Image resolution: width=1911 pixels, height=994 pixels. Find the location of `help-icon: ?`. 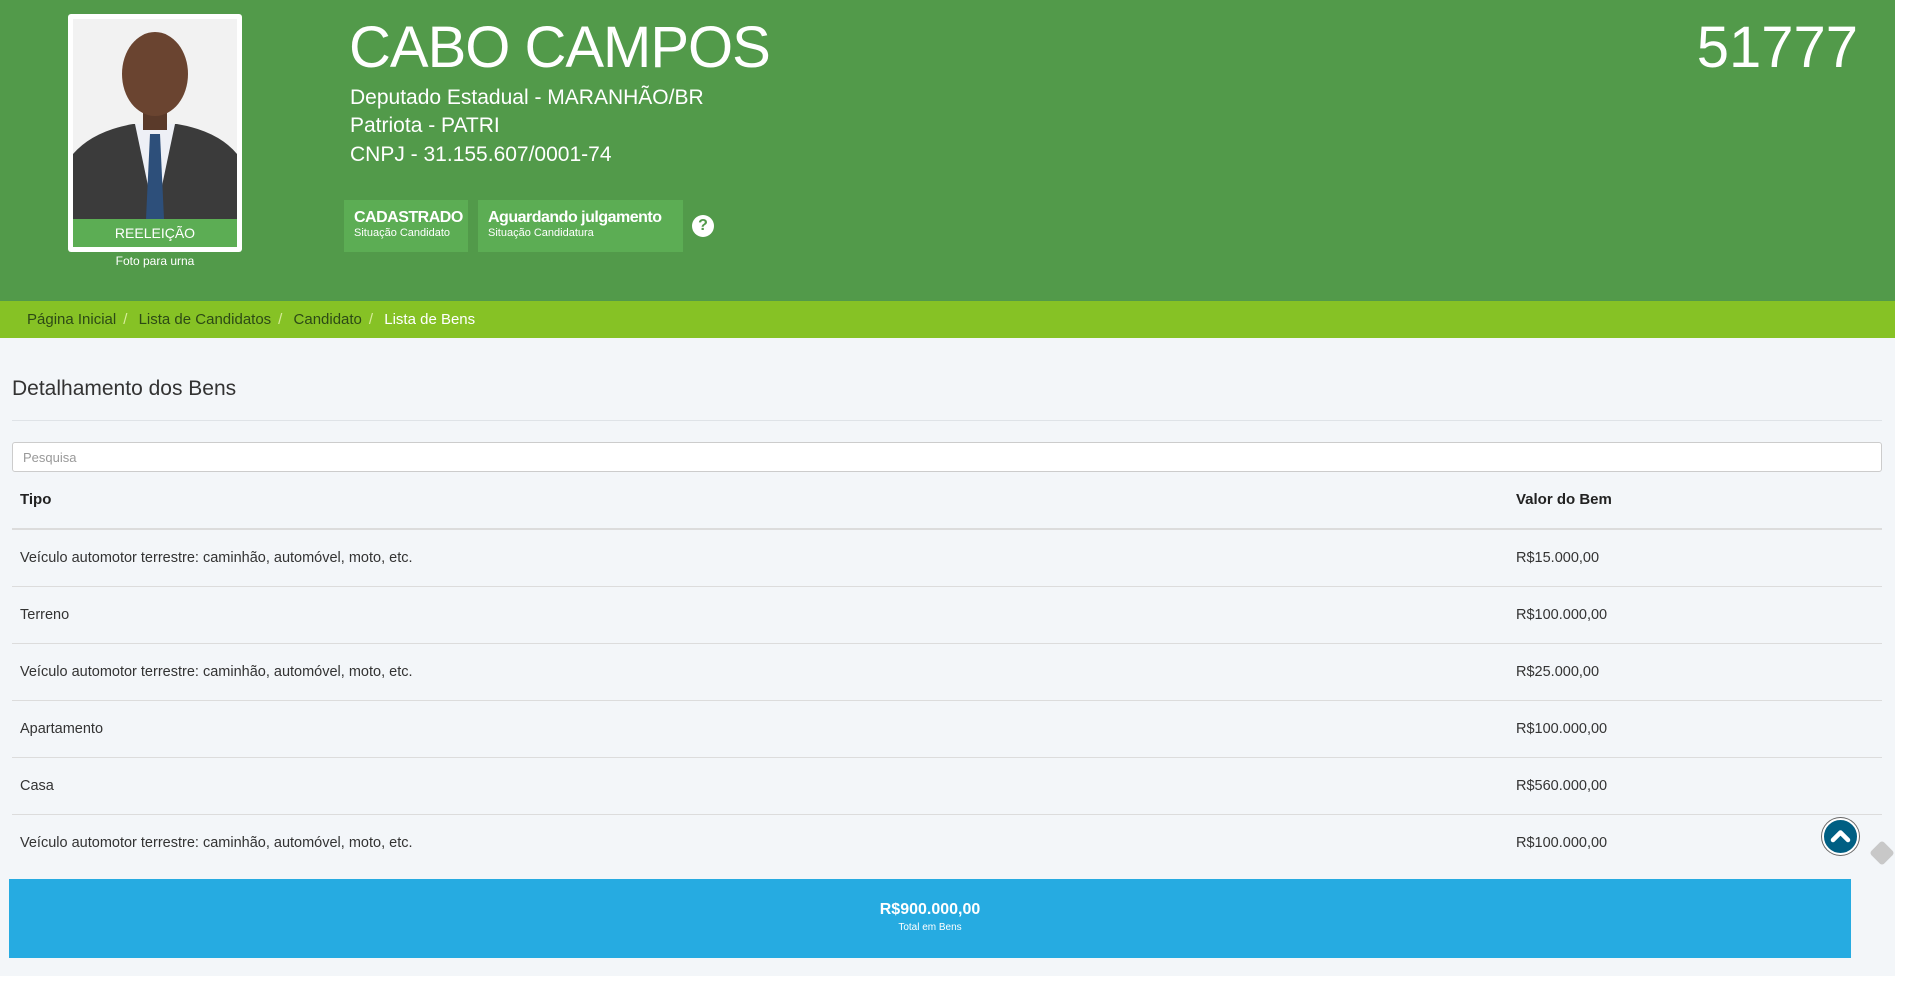

help-icon: ? is located at coordinates (703, 226).